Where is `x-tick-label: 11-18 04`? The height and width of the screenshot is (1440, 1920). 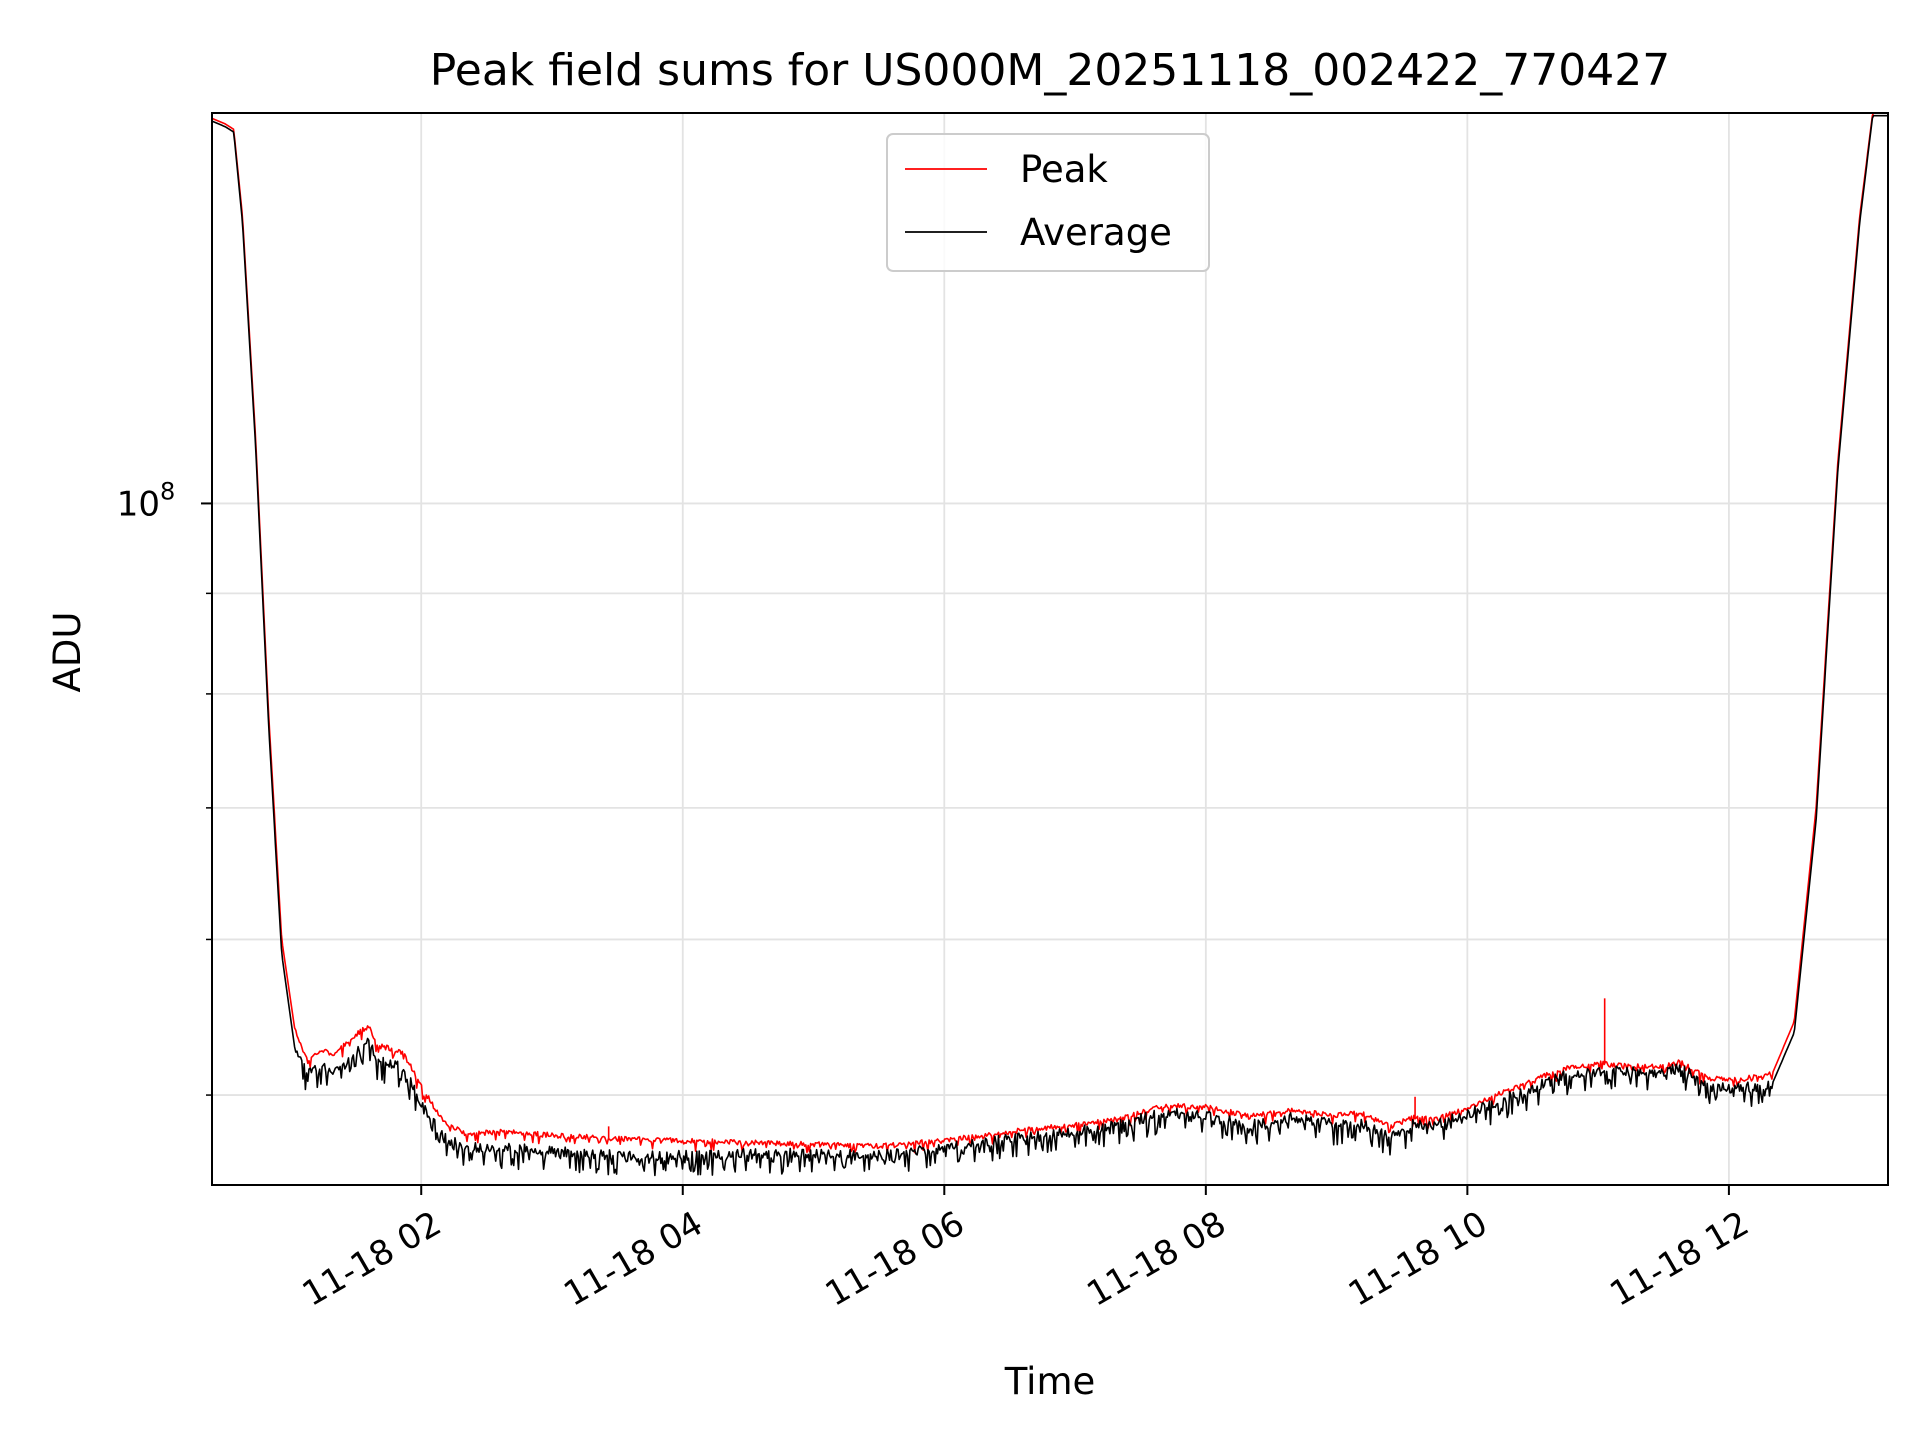
x-tick-label: 11-18 04 is located at coordinates (633, 1259).